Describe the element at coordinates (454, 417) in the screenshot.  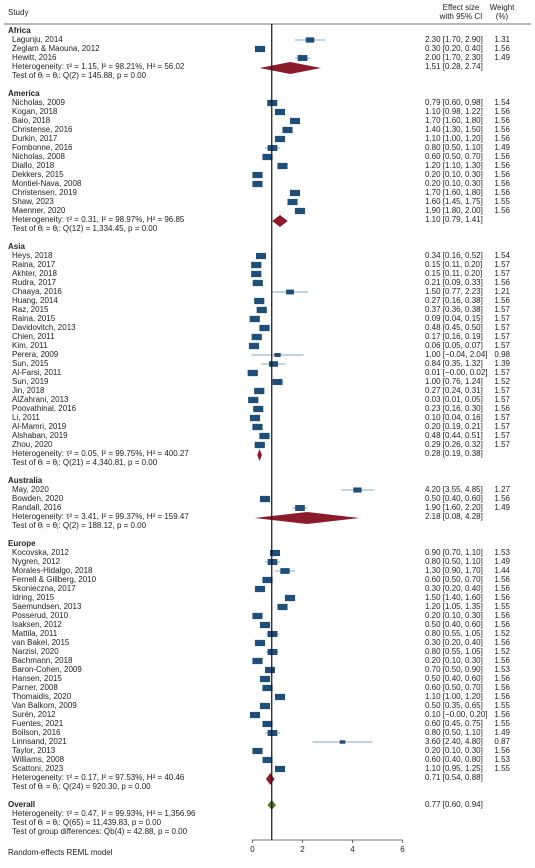
I see `effect-label: 0.10 [0.04, 0.16]` at that location.